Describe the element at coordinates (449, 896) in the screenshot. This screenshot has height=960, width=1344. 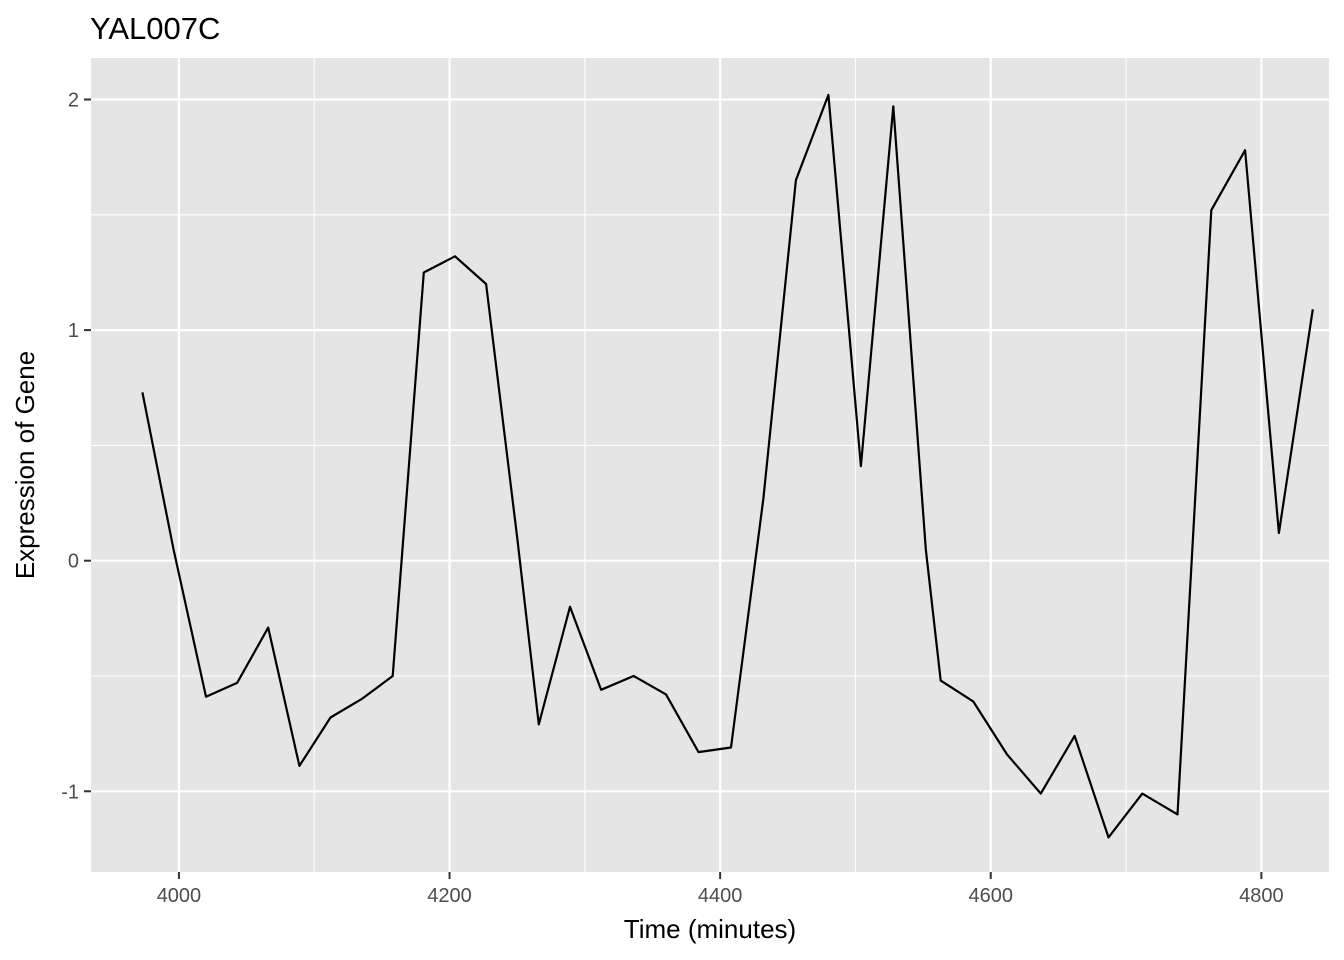
I see `x-tick-label: 4200` at that location.